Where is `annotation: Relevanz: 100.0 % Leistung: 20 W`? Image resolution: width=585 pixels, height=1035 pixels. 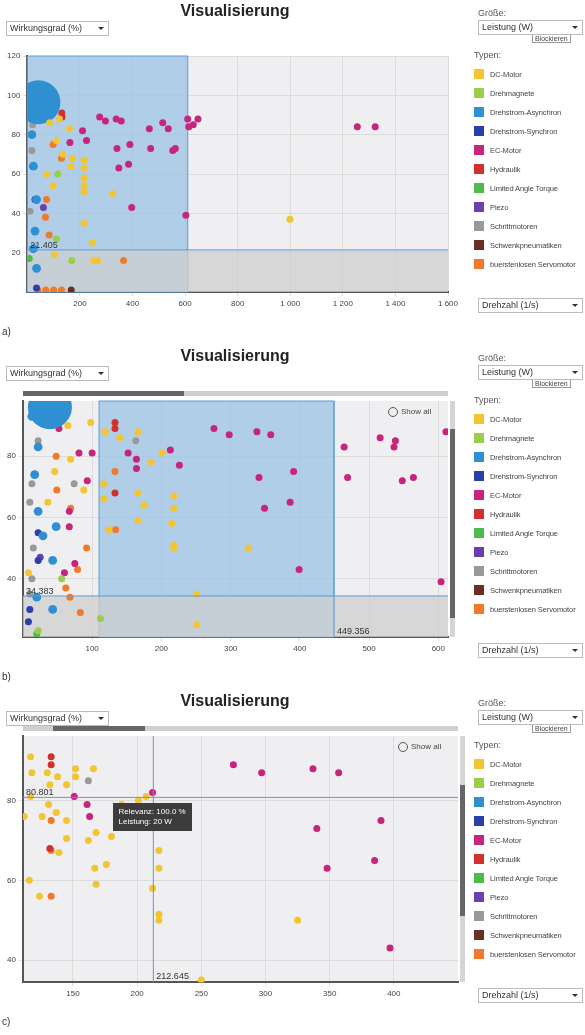
annotation: Relevanz: 100.0 % Leistung: 20 W is located at coordinates (152, 816).